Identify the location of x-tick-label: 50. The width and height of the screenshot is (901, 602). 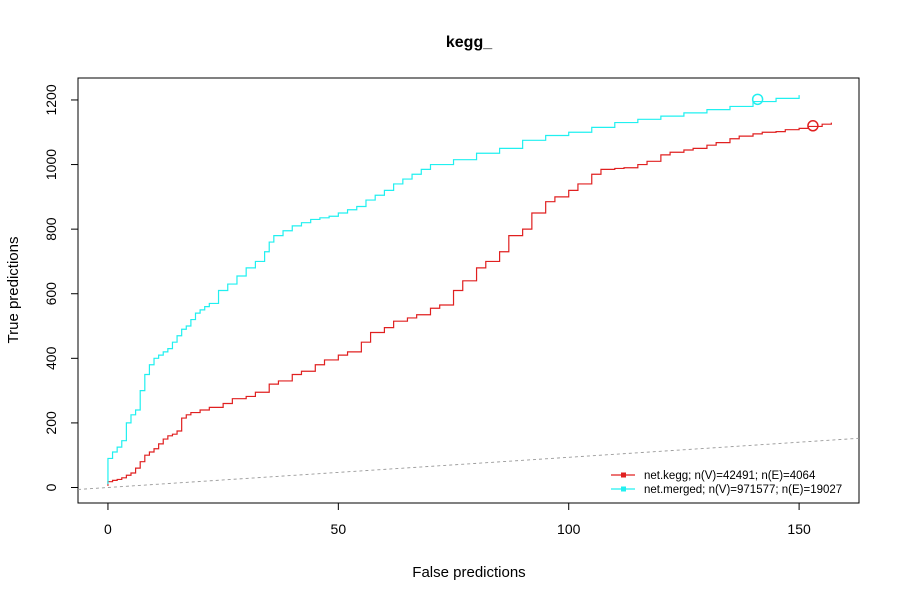
(339, 529).